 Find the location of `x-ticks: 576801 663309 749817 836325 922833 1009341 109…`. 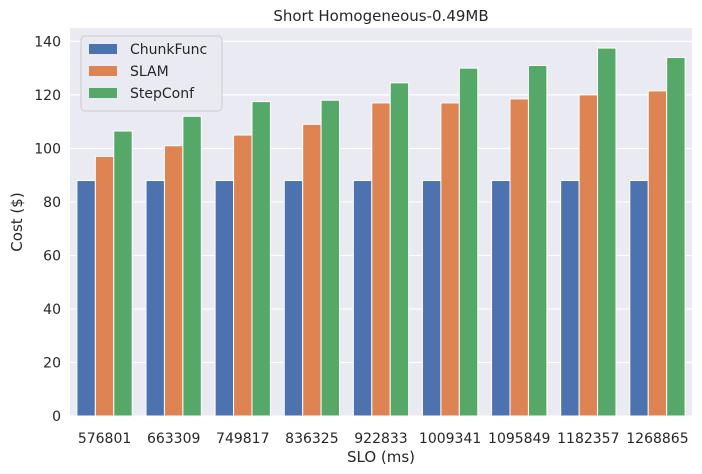

x-ticks: 576801 663309 749817 836325 922833 1009341 109… is located at coordinates (383, 439).